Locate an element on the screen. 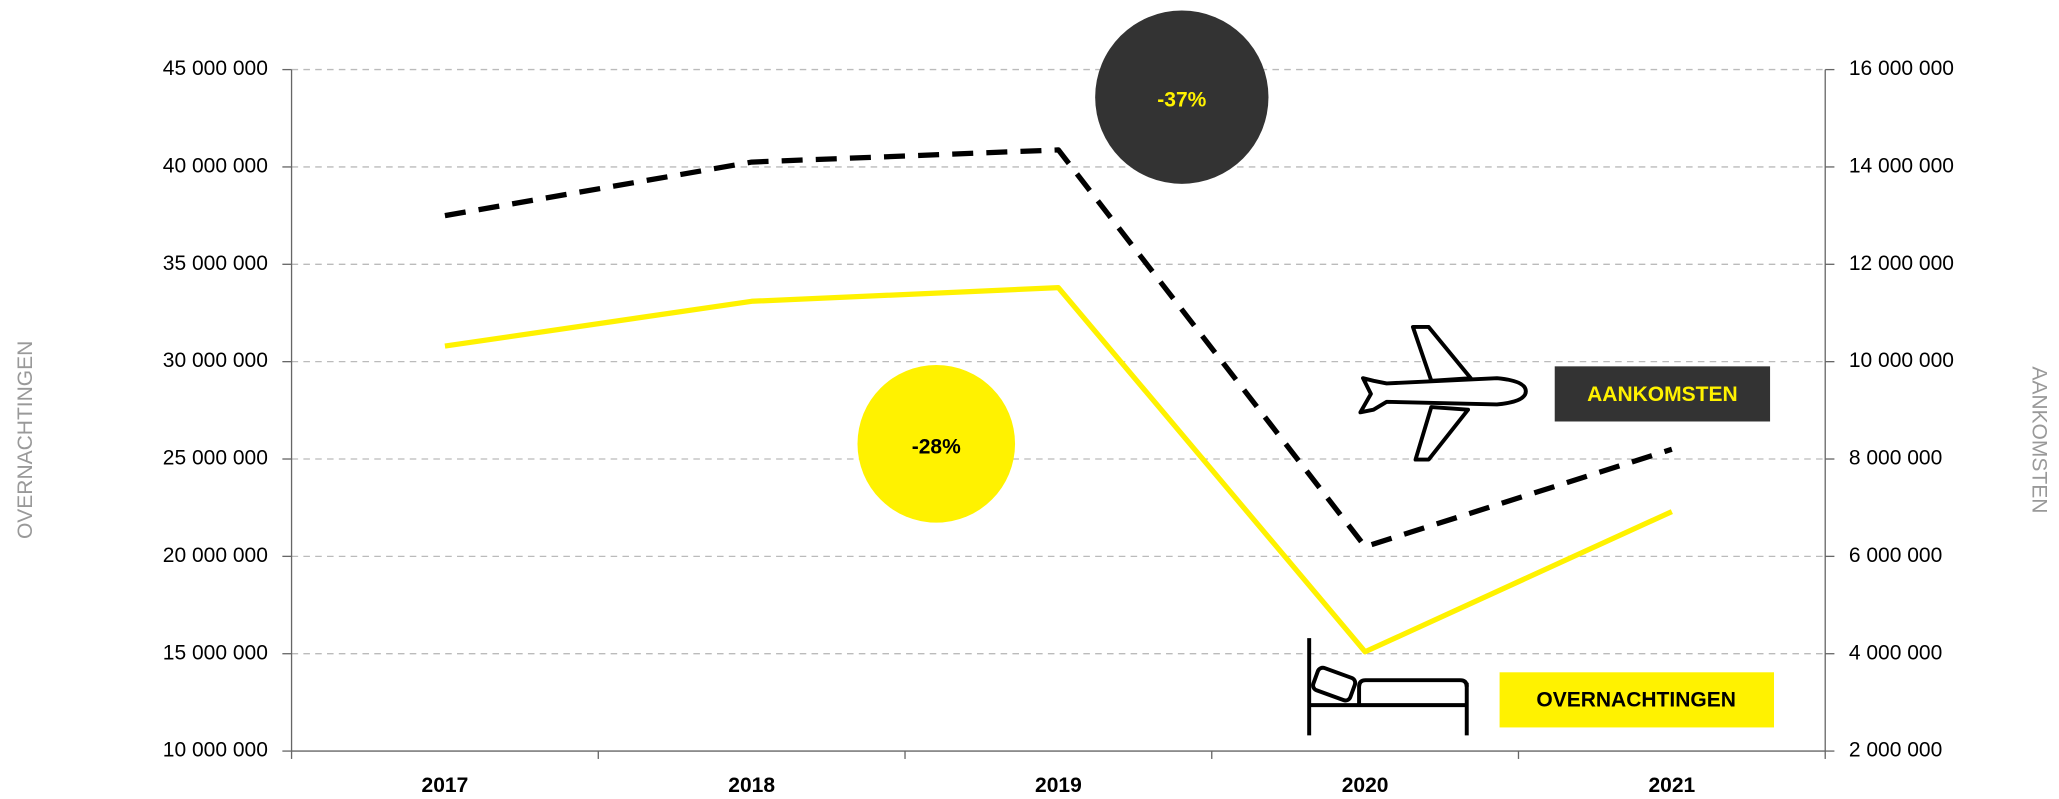  y-tick-label: 30 000 000 is located at coordinates (215, 360).